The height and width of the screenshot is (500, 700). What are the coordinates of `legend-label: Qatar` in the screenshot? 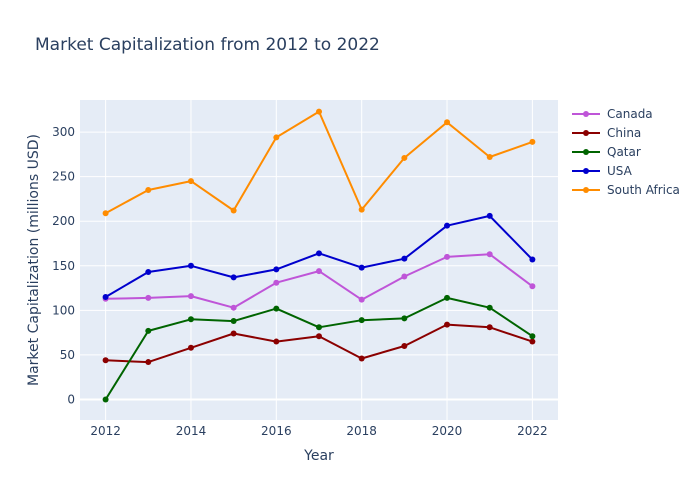 It's located at (624, 152).